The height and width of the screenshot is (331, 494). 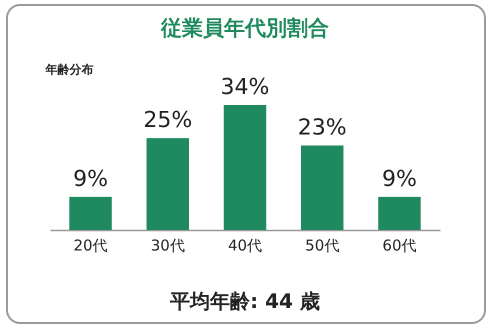 I want to click on data-label: 23%, so click(x=322, y=127).